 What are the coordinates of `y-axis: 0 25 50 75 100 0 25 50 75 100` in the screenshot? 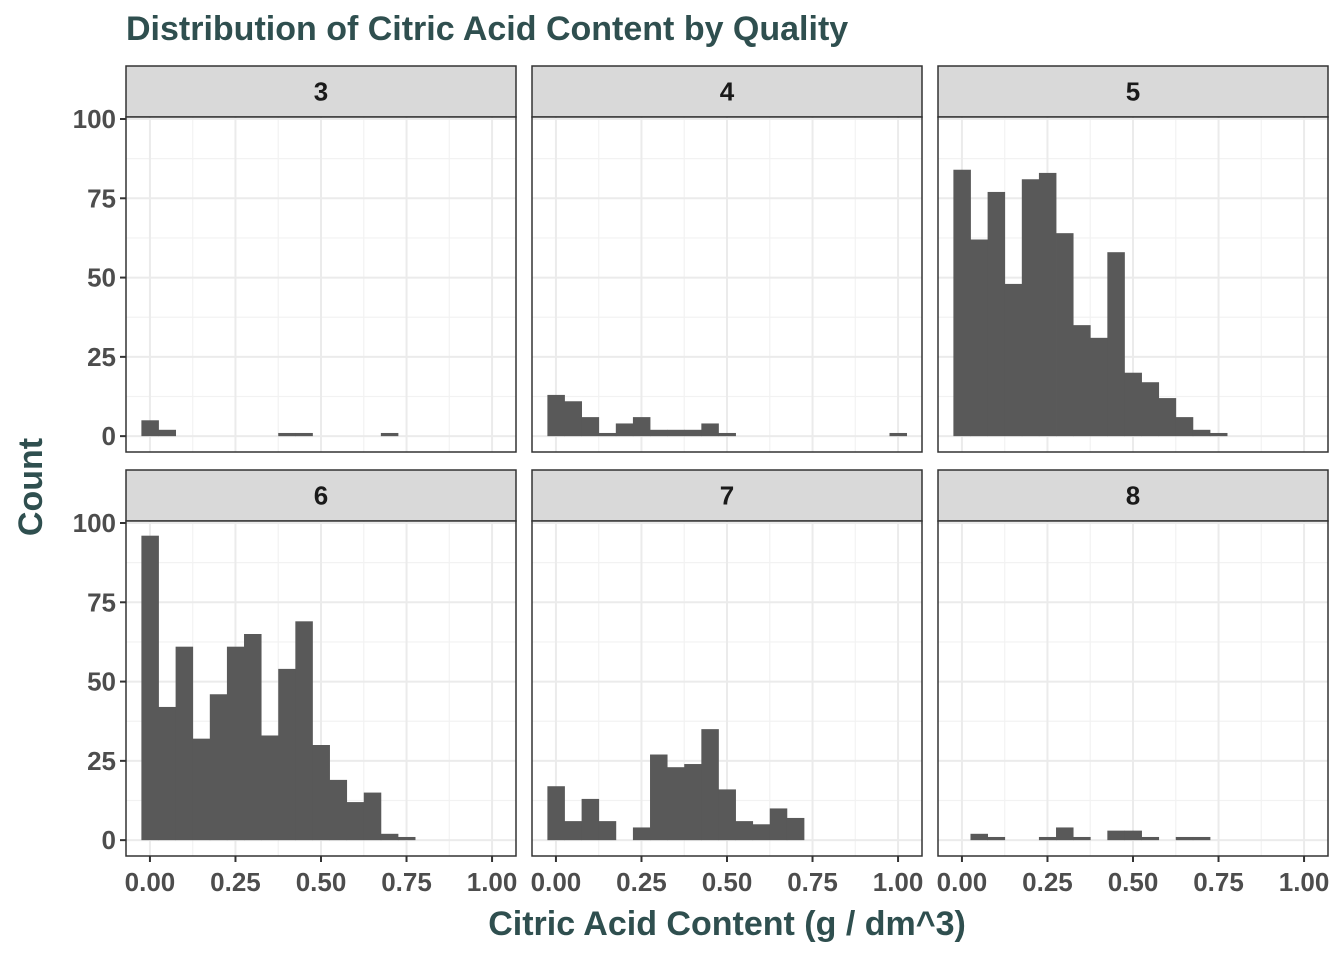 It's located at (99, 479).